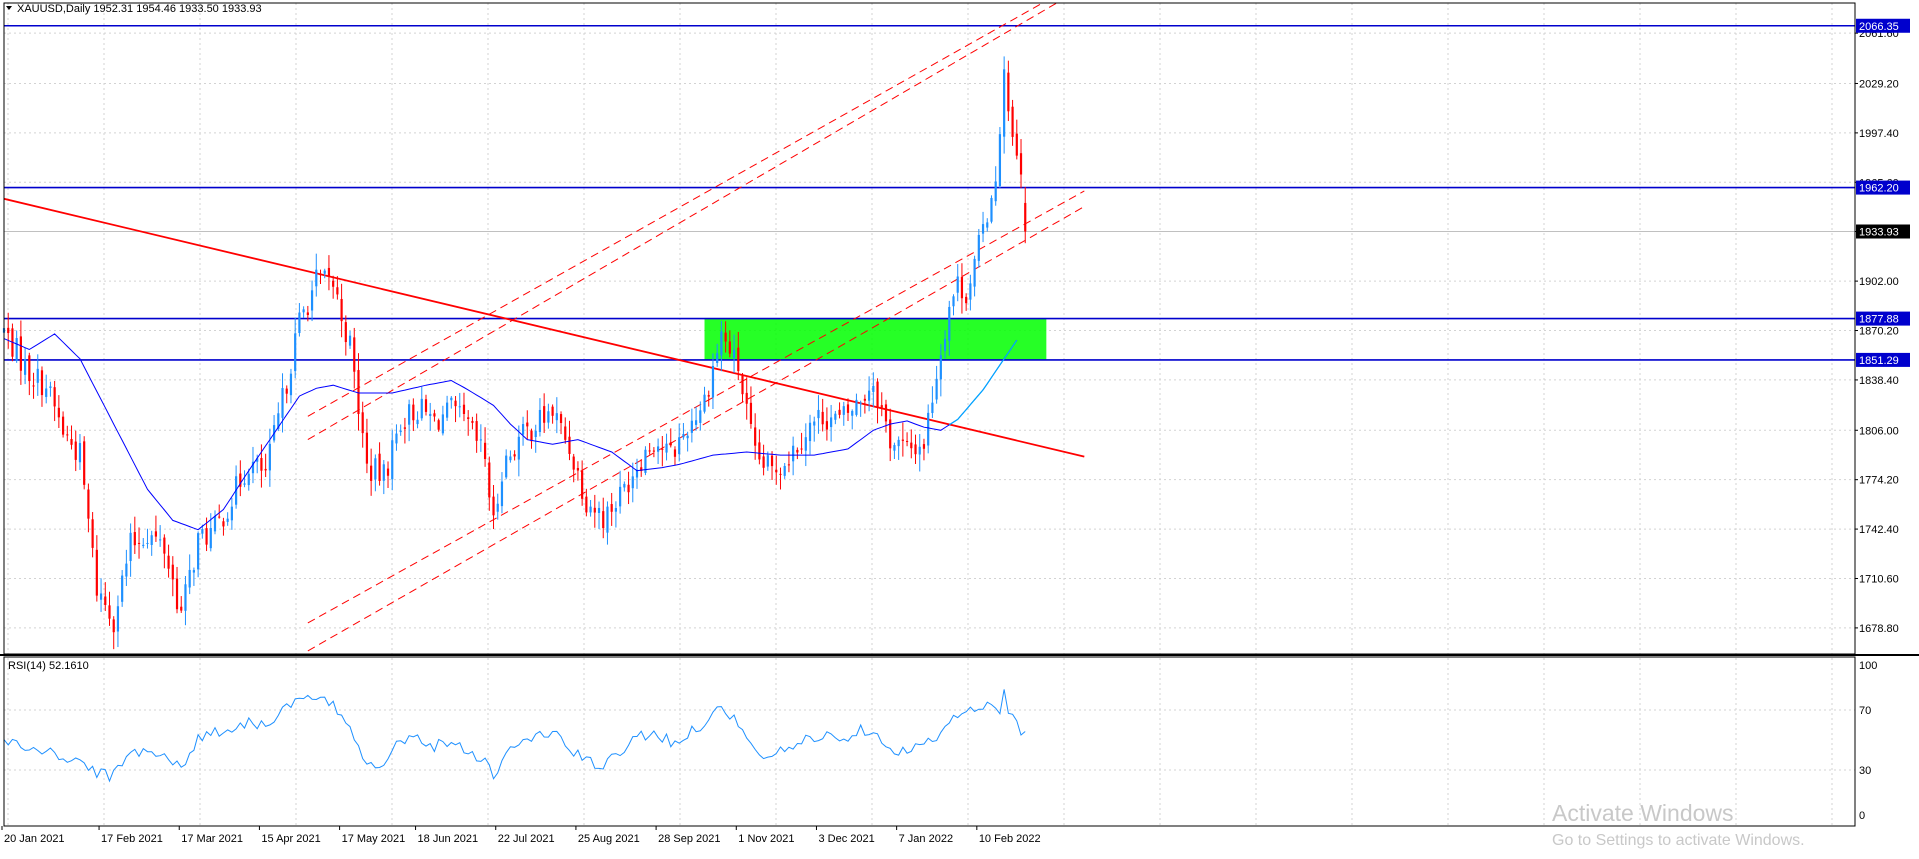  What do you see at coordinates (1862, 816) in the screenshot?
I see `rsi-tick-label: 0` at bounding box center [1862, 816].